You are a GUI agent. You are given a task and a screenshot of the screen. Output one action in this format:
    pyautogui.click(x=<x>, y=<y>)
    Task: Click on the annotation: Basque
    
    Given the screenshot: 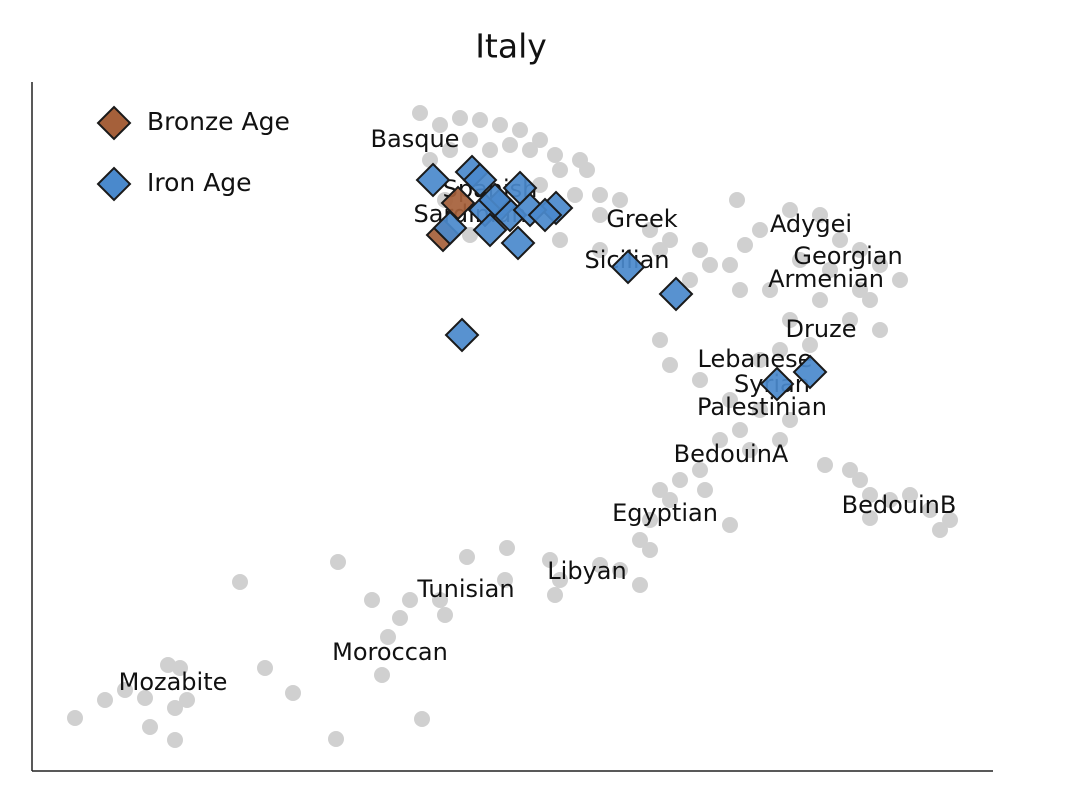 What is the action you would take?
    pyautogui.click(x=415, y=139)
    